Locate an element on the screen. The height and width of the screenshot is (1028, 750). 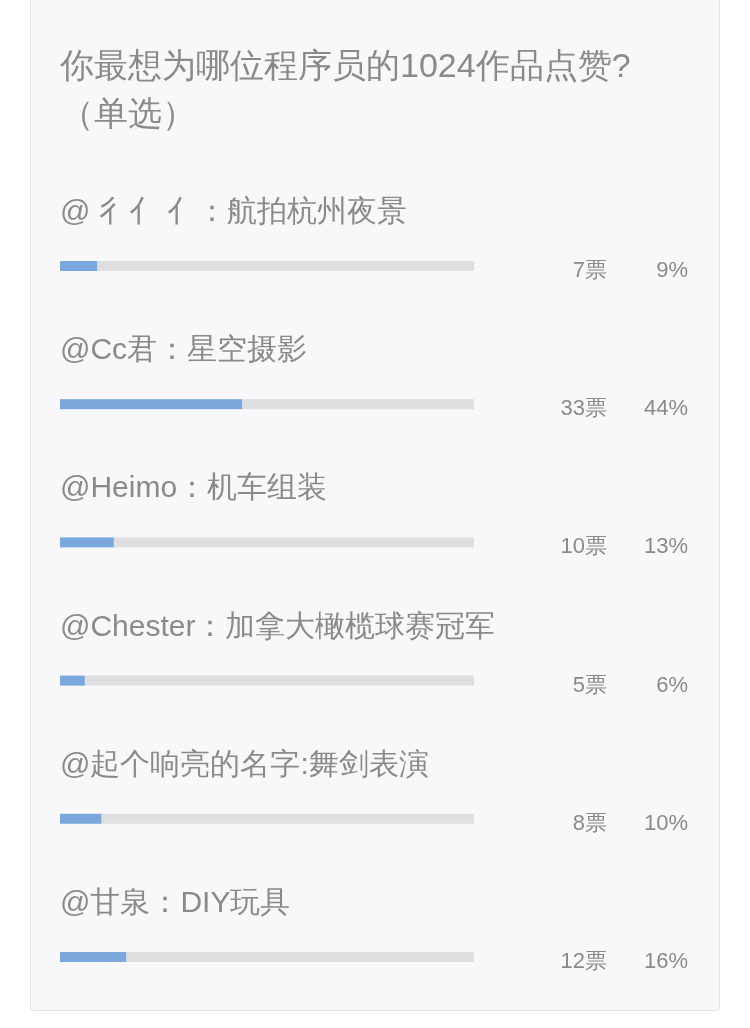
category-label: @甘泉：DIY玩具 is located at coordinates (175, 901).